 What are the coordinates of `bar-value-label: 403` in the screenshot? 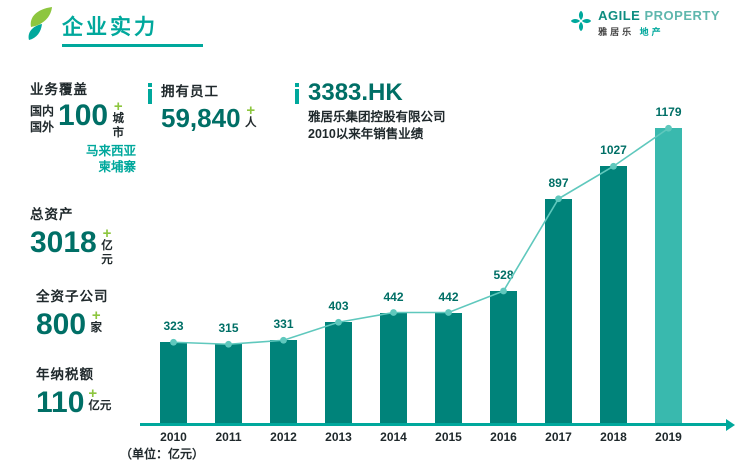 It's located at (338, 306).